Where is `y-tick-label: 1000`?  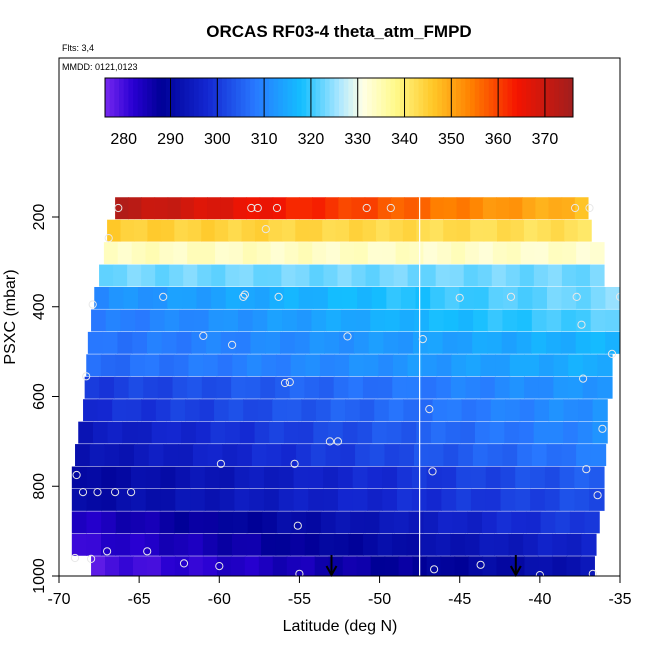 y-tick-label: 1000 is located at coordinates (39, 576).